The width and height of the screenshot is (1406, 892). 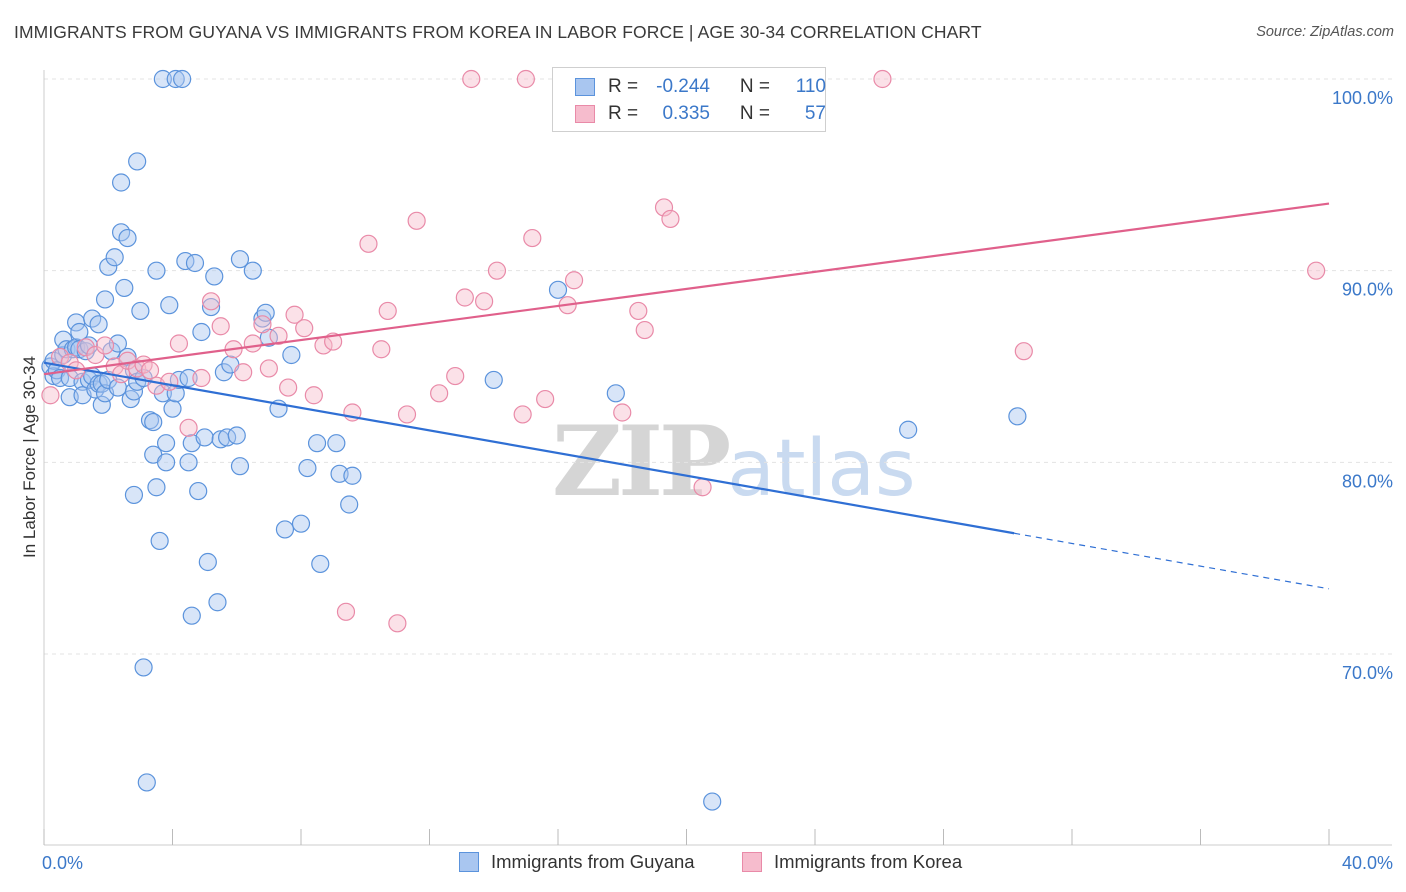 What do you see at coordinates (641, 461) in the screenshot?
I see `watermark-zip: ZIP` at bounding box center [641, 461].